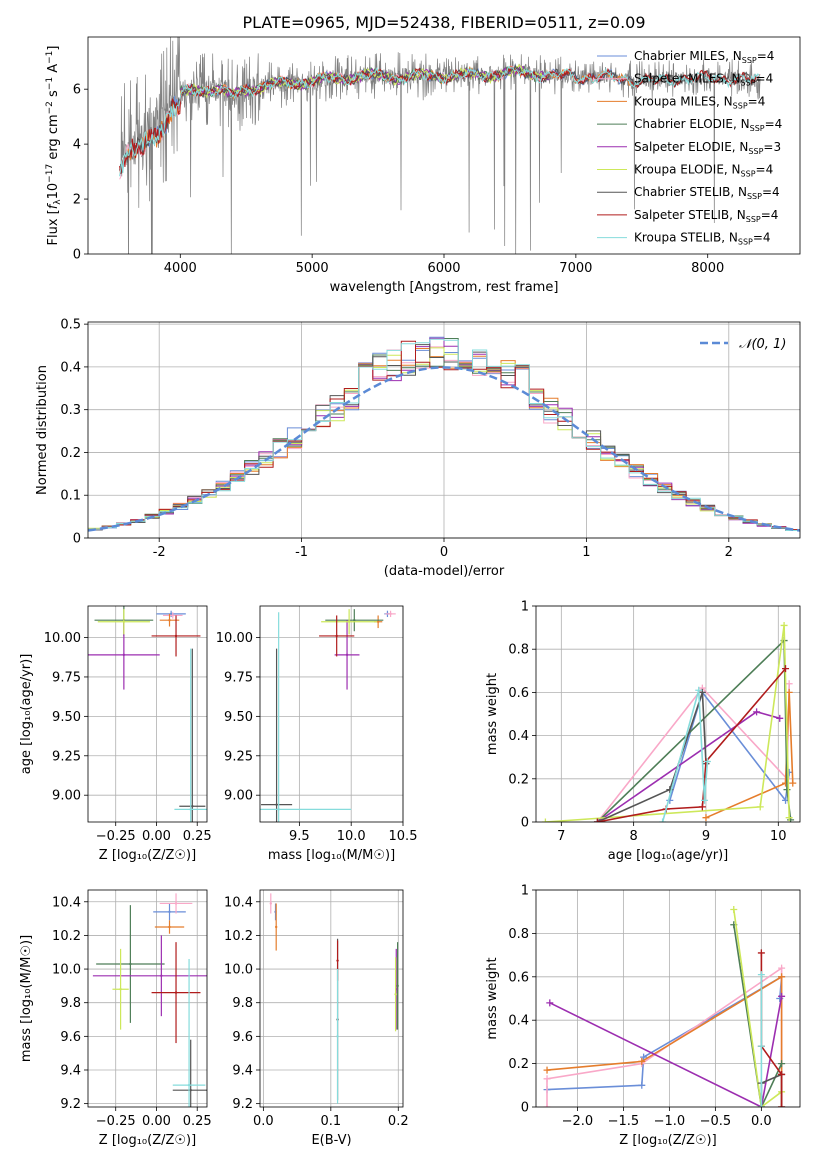  Describe the element at coordinates (525, 891) in the screenshot. I see `y-tick-label: 1` at that location.